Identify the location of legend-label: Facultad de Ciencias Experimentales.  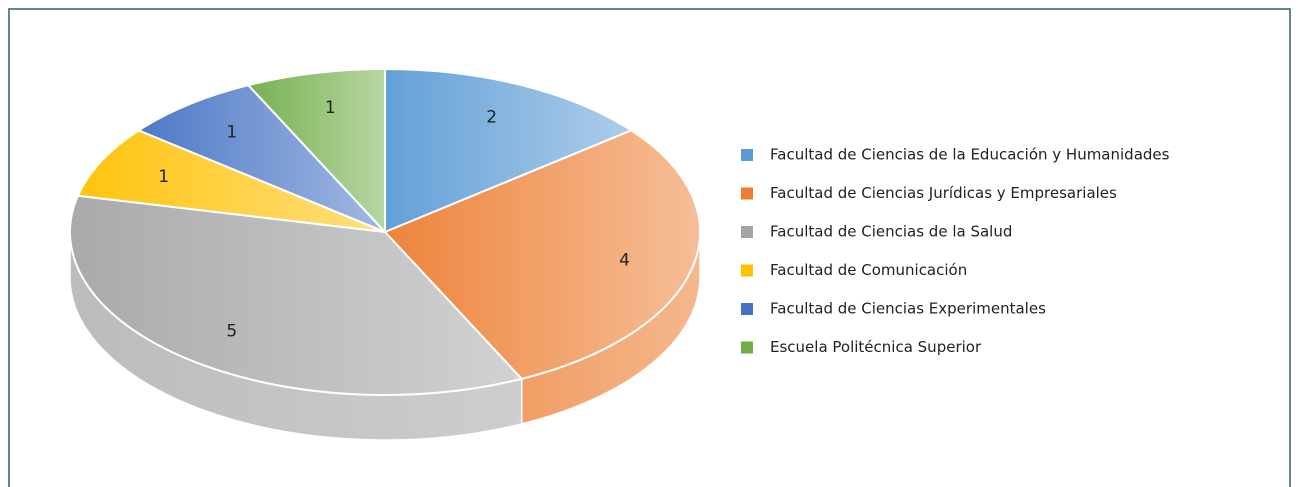
(908, 309).